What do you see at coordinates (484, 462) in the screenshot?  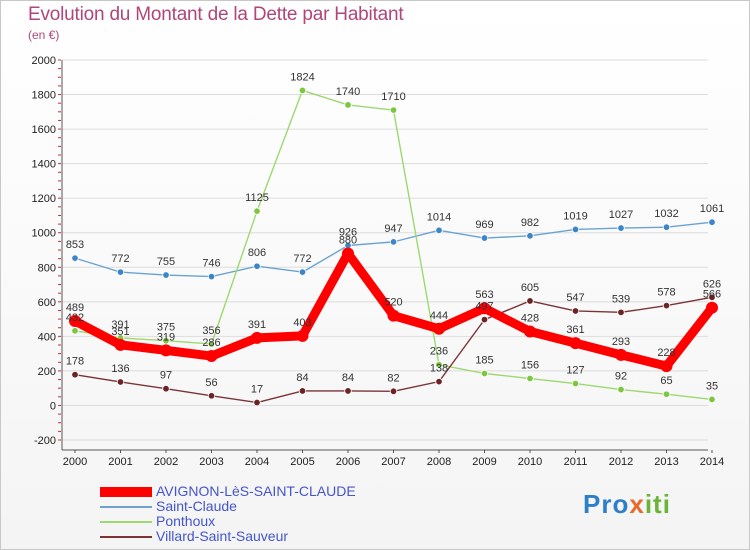 I see `x-tick-label: 2009` at bounding box center [484, 462].